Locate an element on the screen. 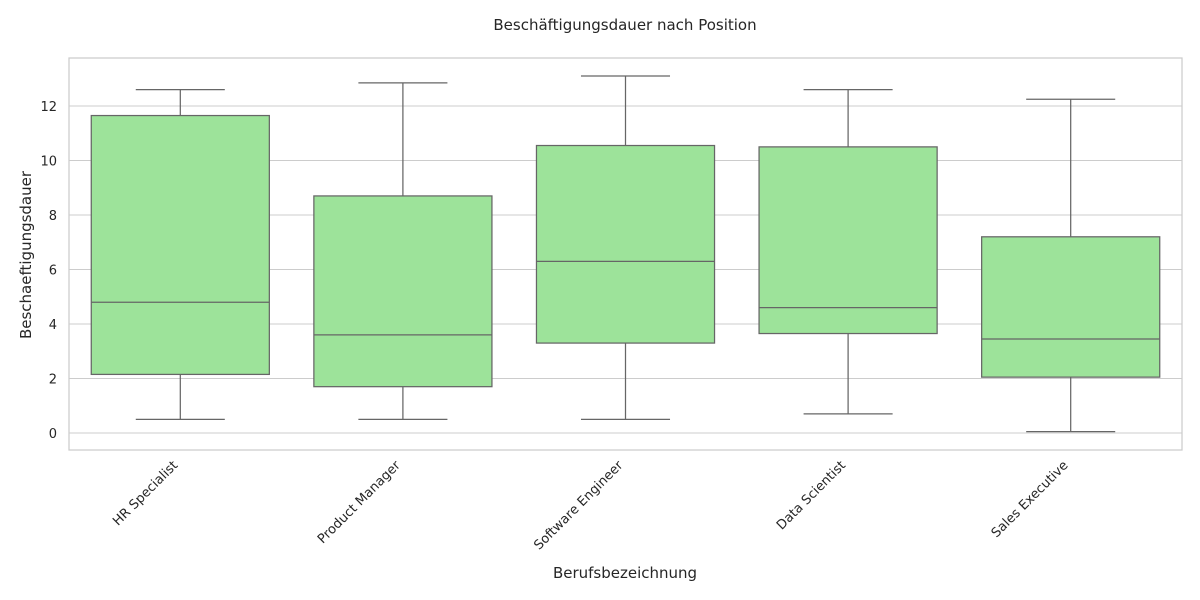 The height and width of the screenshot is (600, 1200). x-tick-label: Sales Executive is located at coordinates (1030, 499).